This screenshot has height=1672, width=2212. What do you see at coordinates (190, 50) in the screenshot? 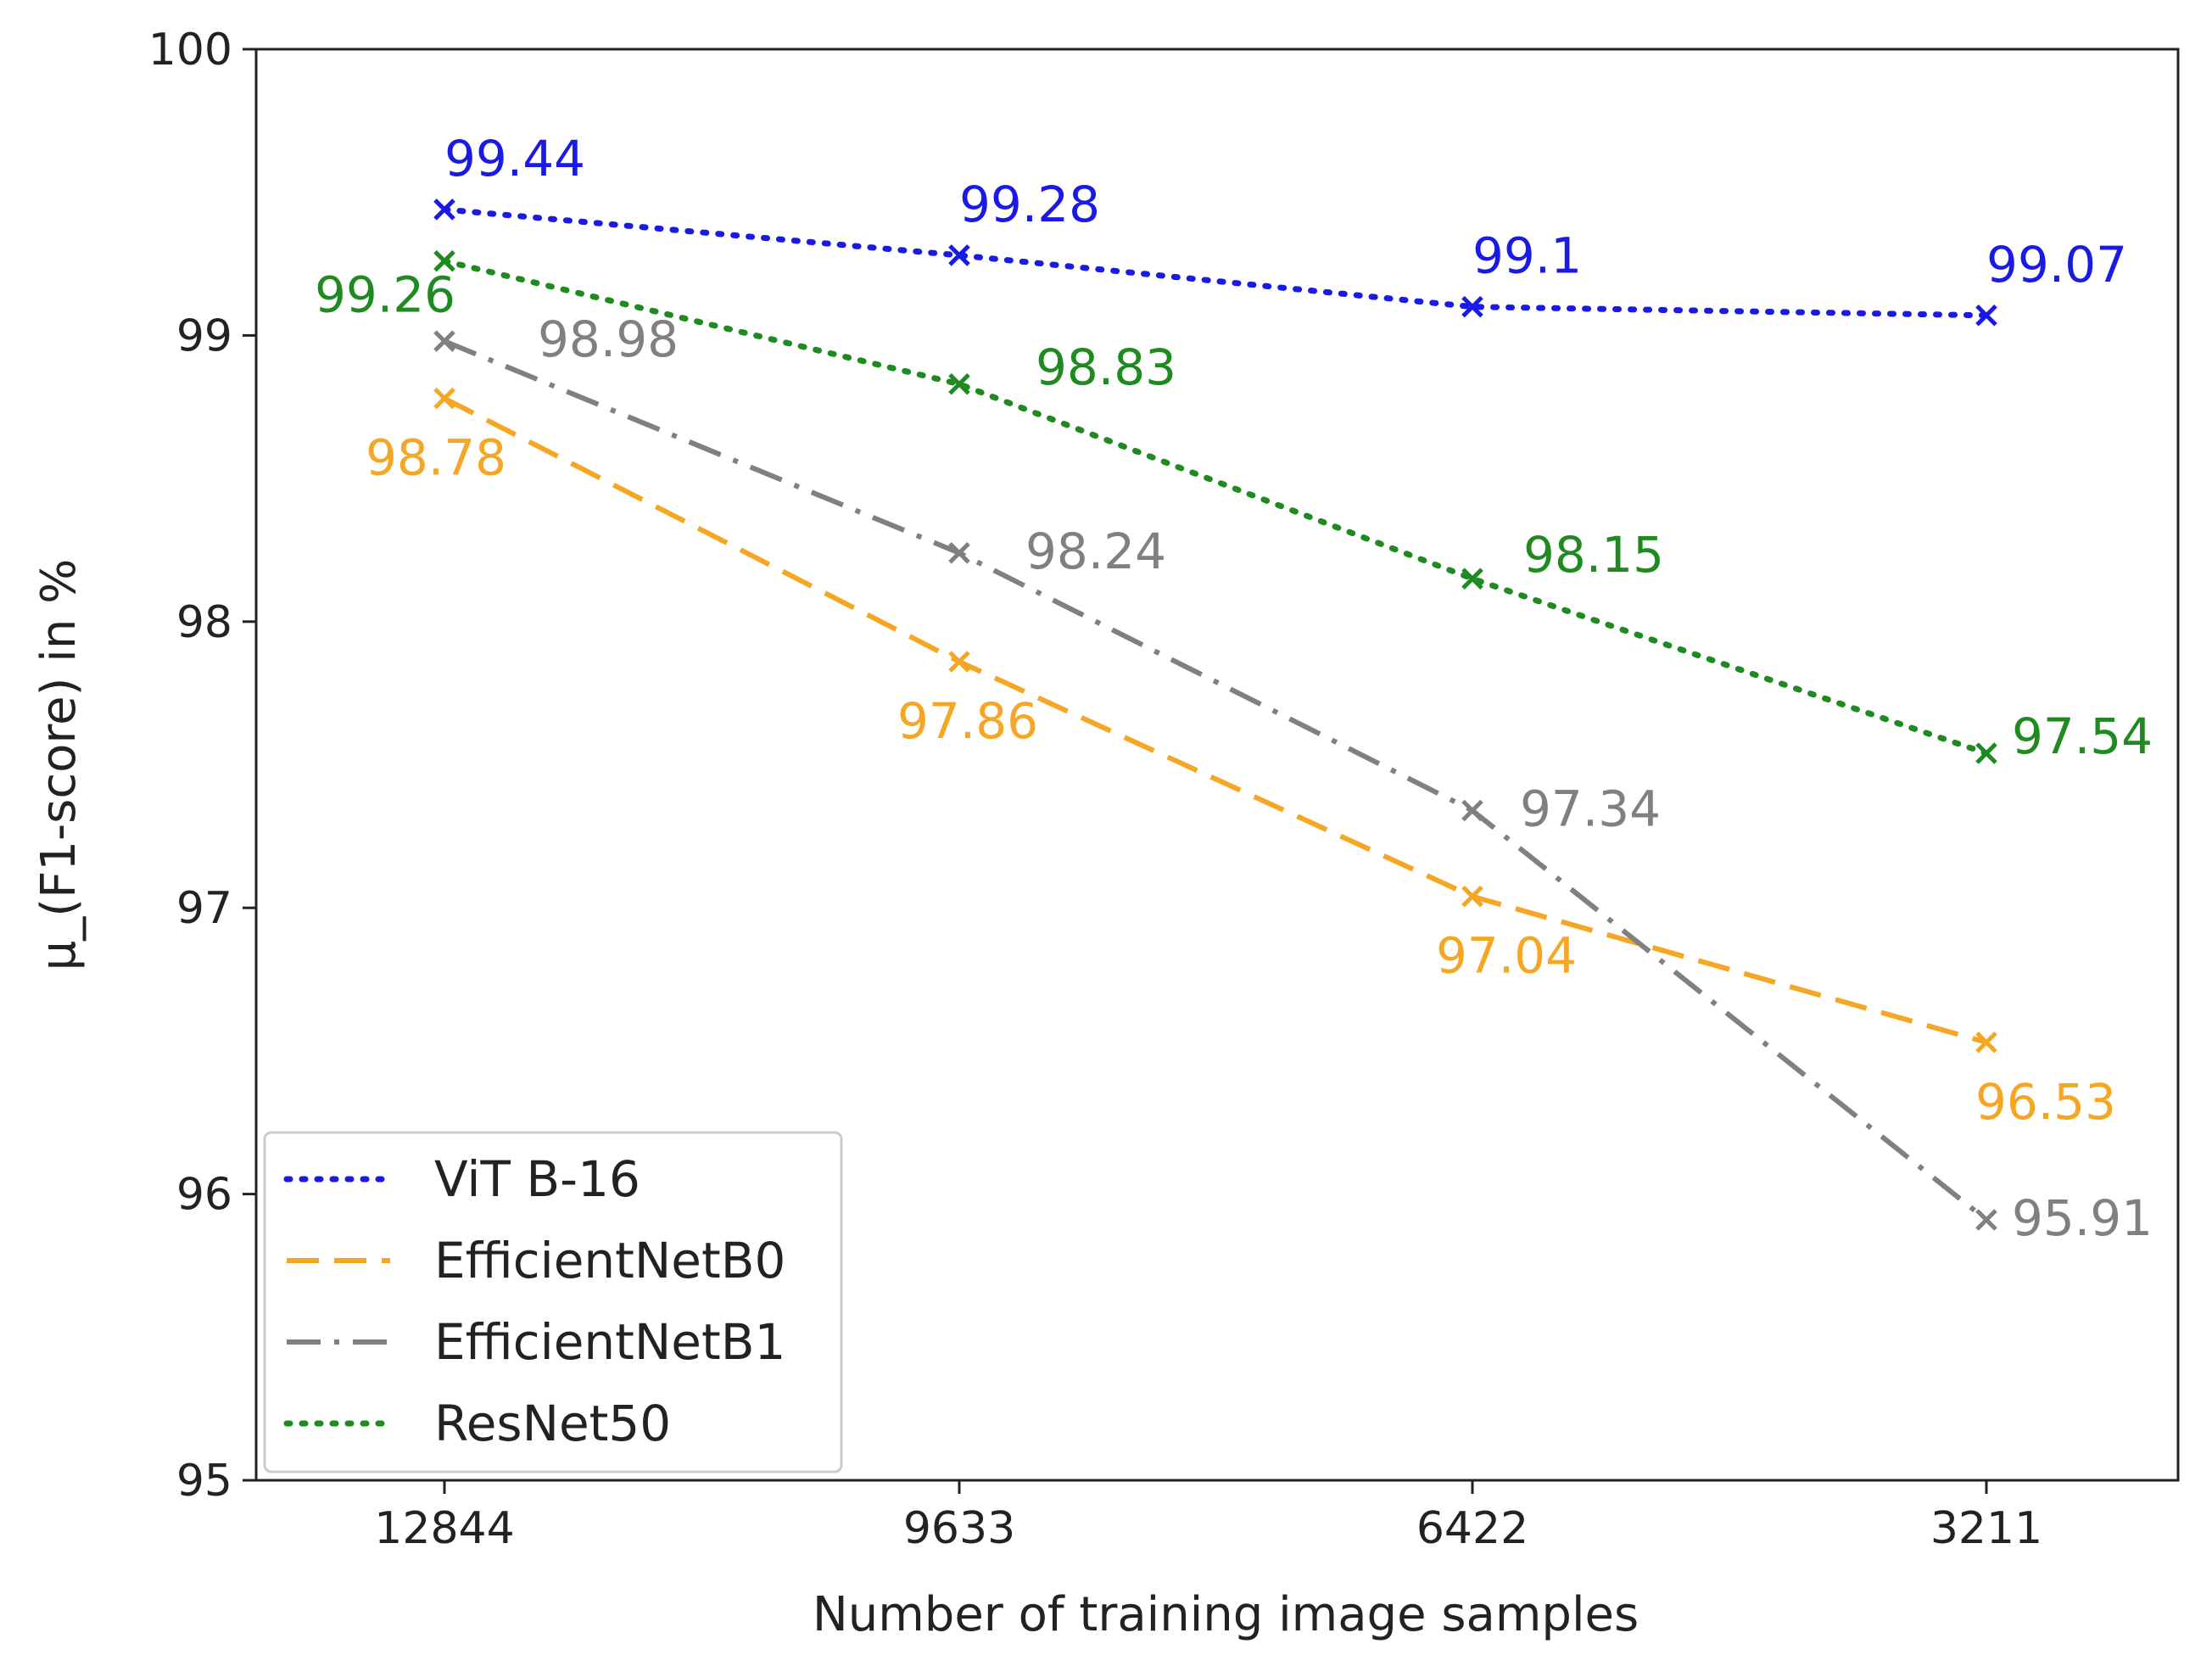
I see `y-tick-label: 100` at bounding box center [190, 50].